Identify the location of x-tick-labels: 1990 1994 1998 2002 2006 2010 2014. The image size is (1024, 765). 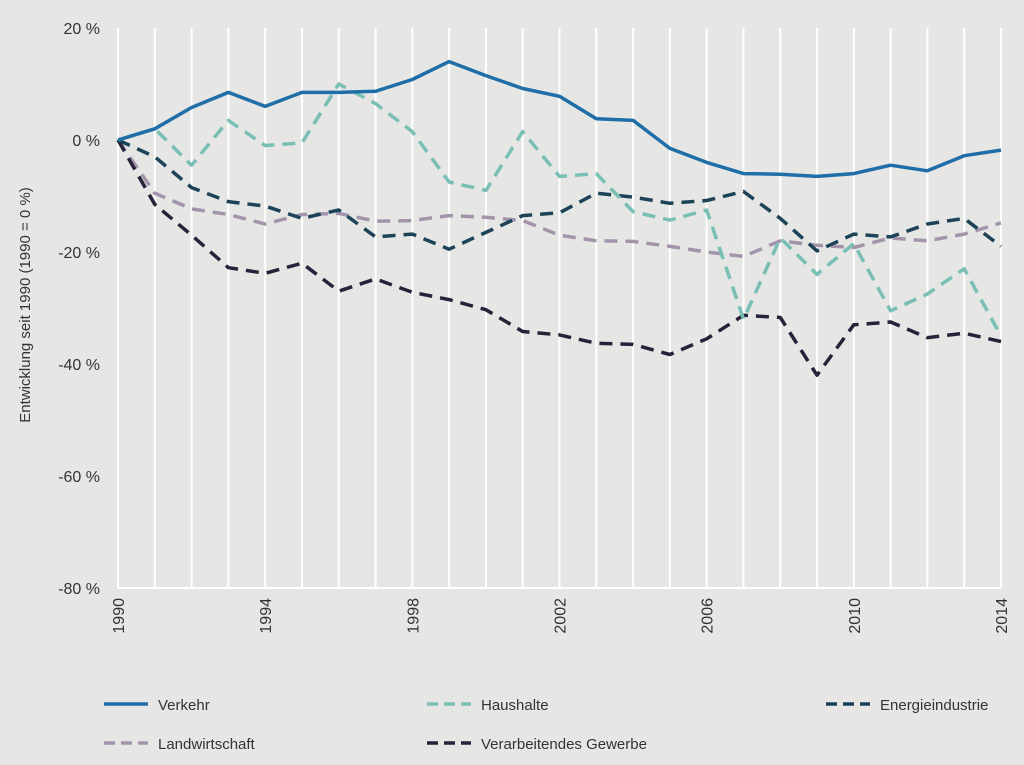
(561, 616).